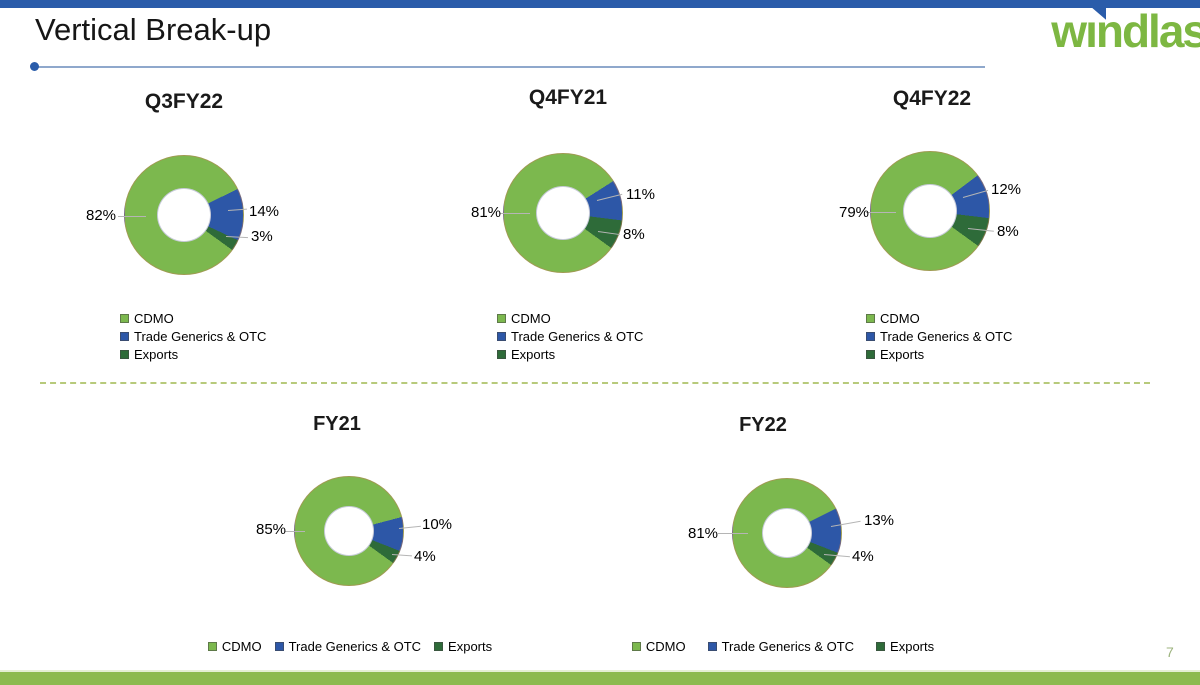  What do you see at coordinates (1147, 31) in the screenshot?
I see `logo-text-post: ndlas` at bounding box center [1147, 31].